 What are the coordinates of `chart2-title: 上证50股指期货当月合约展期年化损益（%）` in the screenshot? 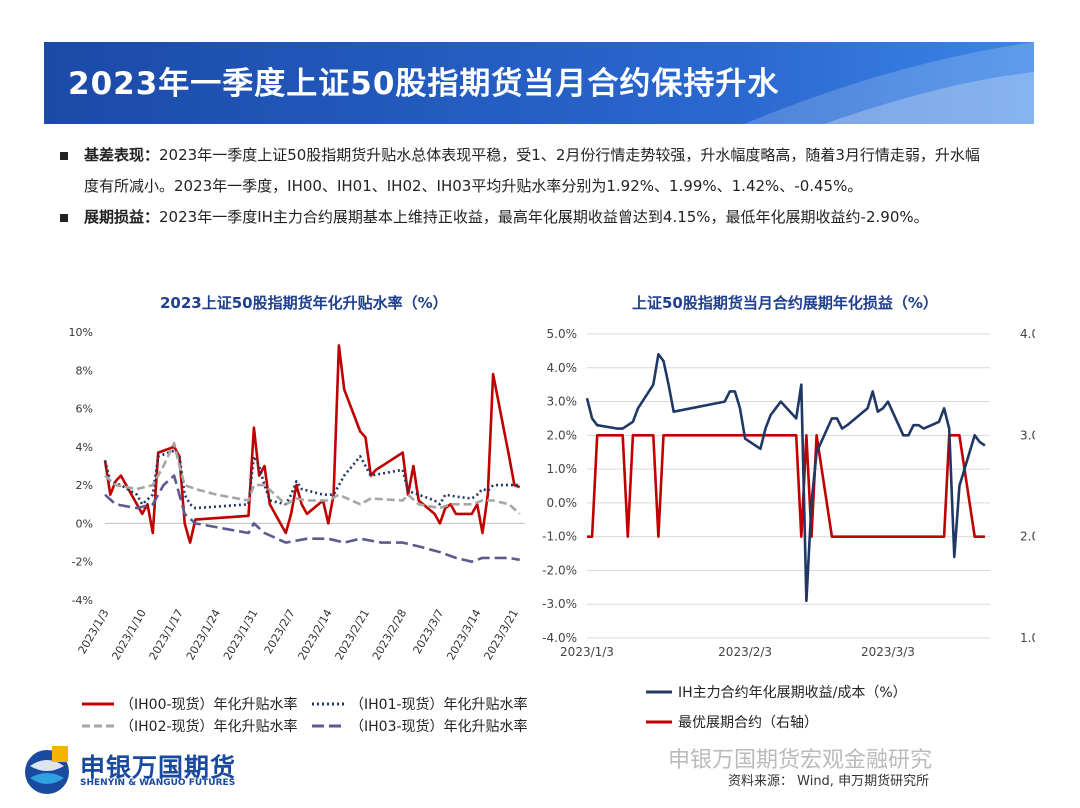 It's located at (785, 303).